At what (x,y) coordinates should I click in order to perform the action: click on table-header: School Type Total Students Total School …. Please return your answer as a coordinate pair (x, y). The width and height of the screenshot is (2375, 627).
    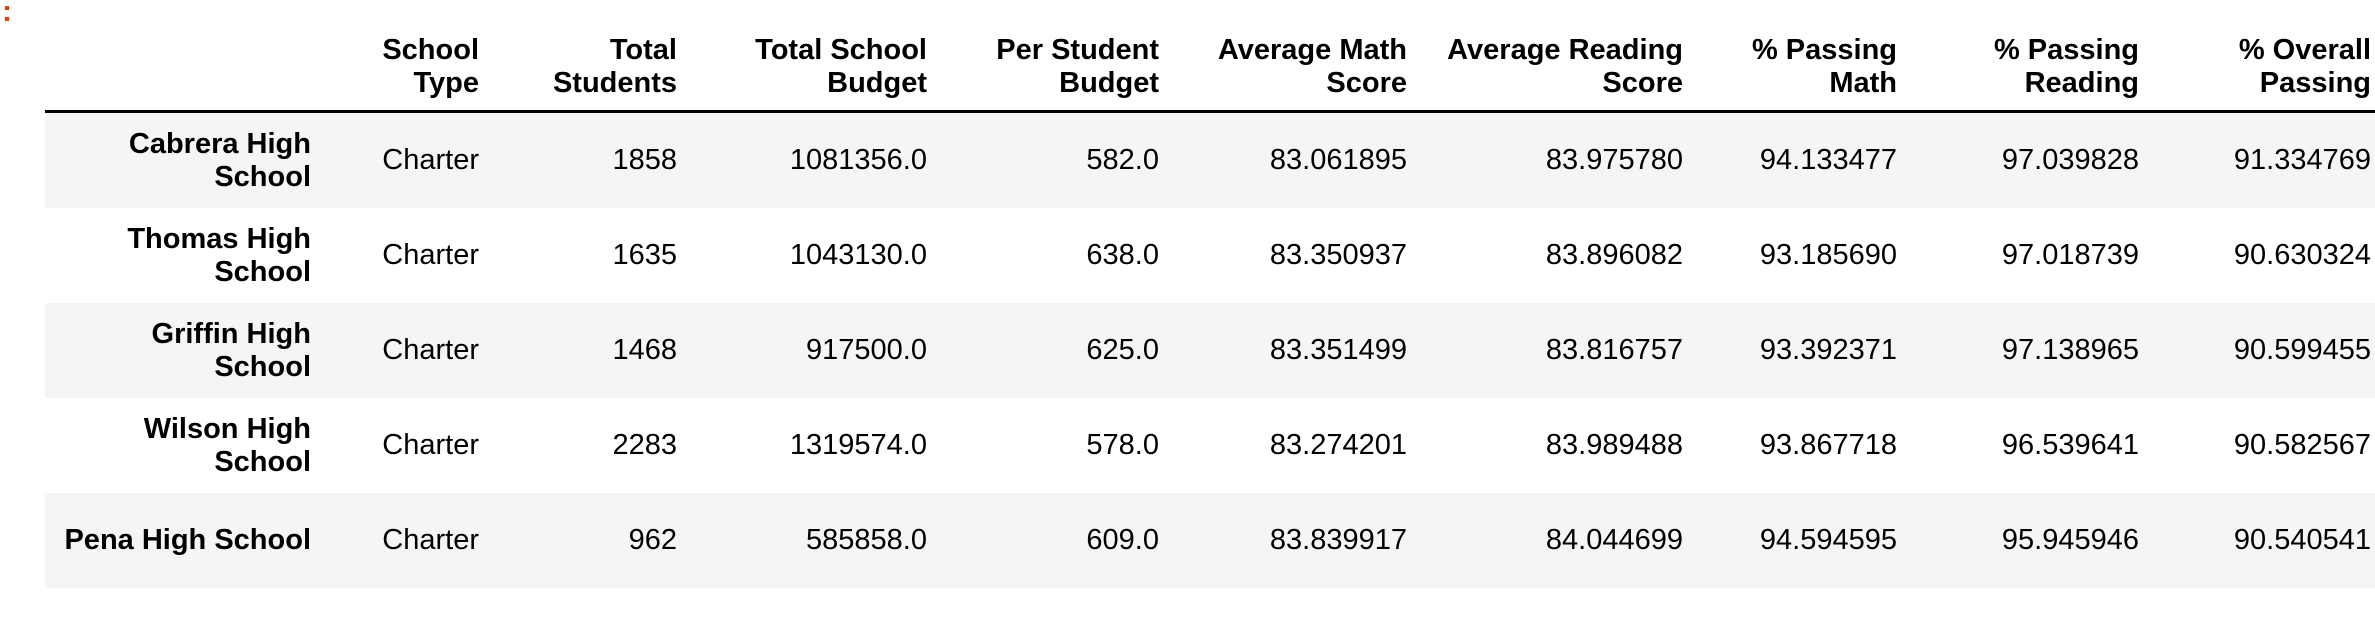
    Looking at the image, I should click on (1210, 71).